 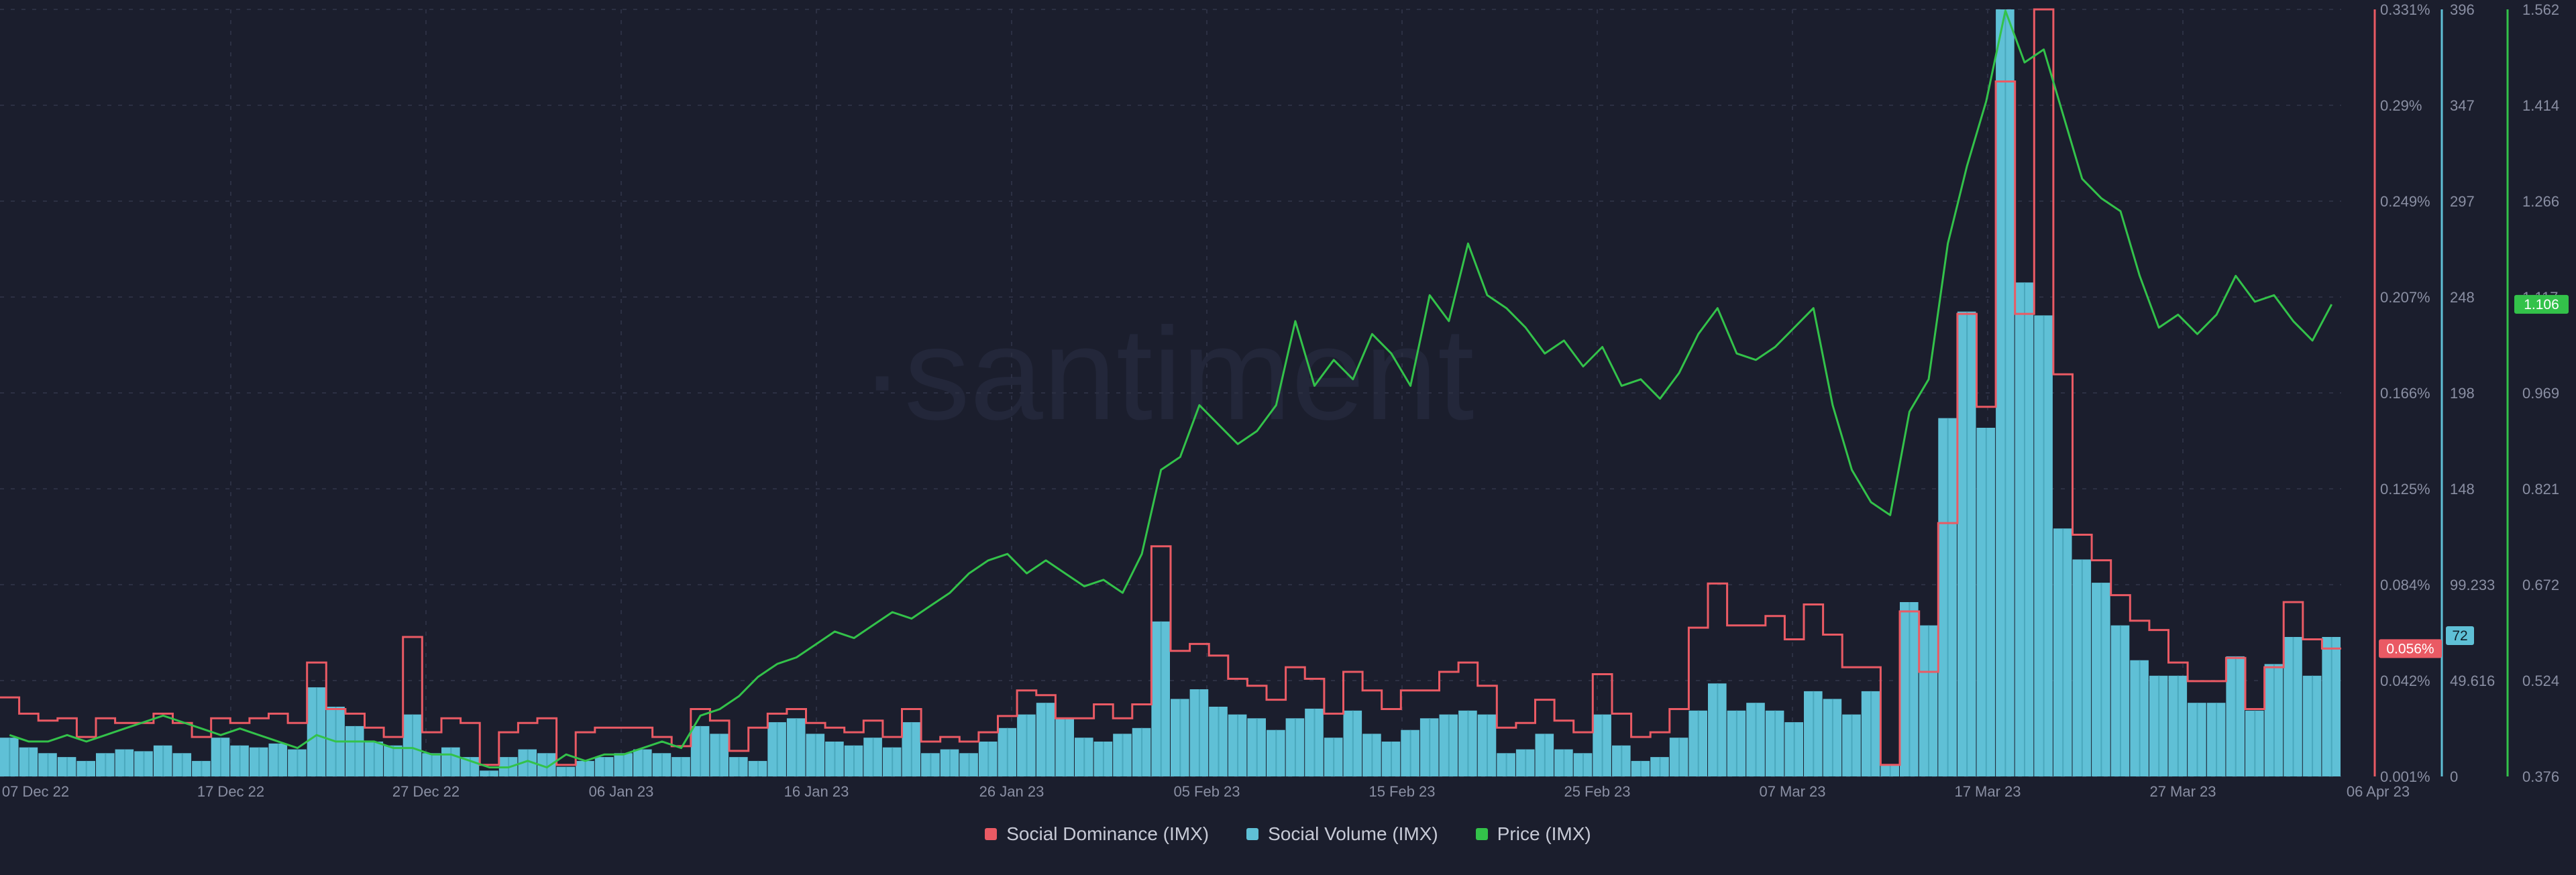 What do you see at coordinates (2540, 776) in the screenshot?
I see `y-tick-label: 0.376` at bounding box center [2540, 776].